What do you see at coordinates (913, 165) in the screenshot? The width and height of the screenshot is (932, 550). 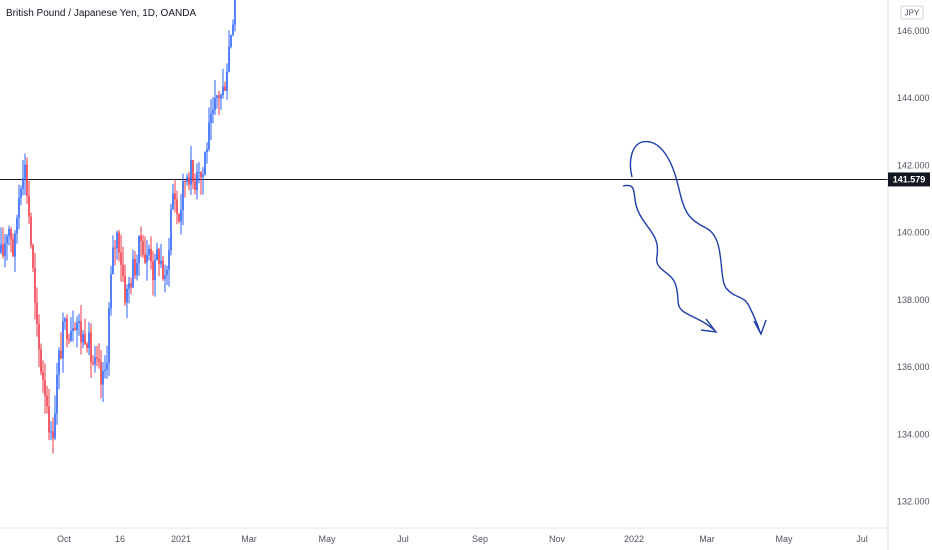 I see `y-tick-label: 142.000` at bounding box center [913, 165].